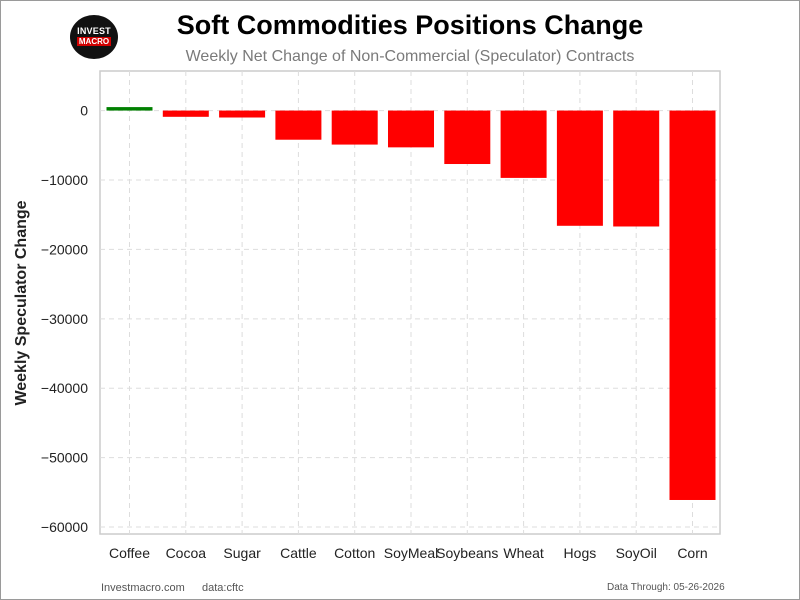  Describe the element at coordinates (692, 305) in the screenshot. I see `bar-corn` at that location.